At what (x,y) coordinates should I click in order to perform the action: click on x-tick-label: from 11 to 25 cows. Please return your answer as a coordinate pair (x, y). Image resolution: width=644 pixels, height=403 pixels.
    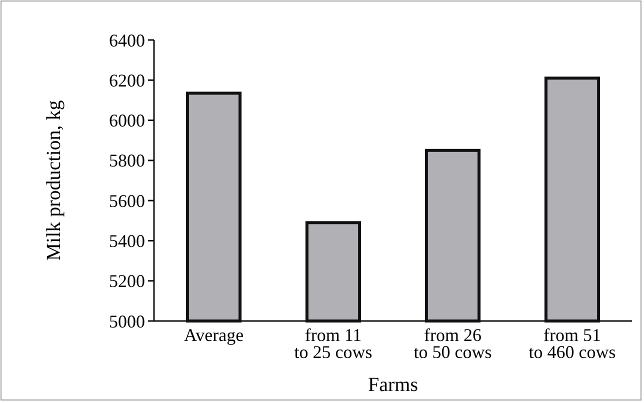
    Looking at the image, I should click on (333, 343).